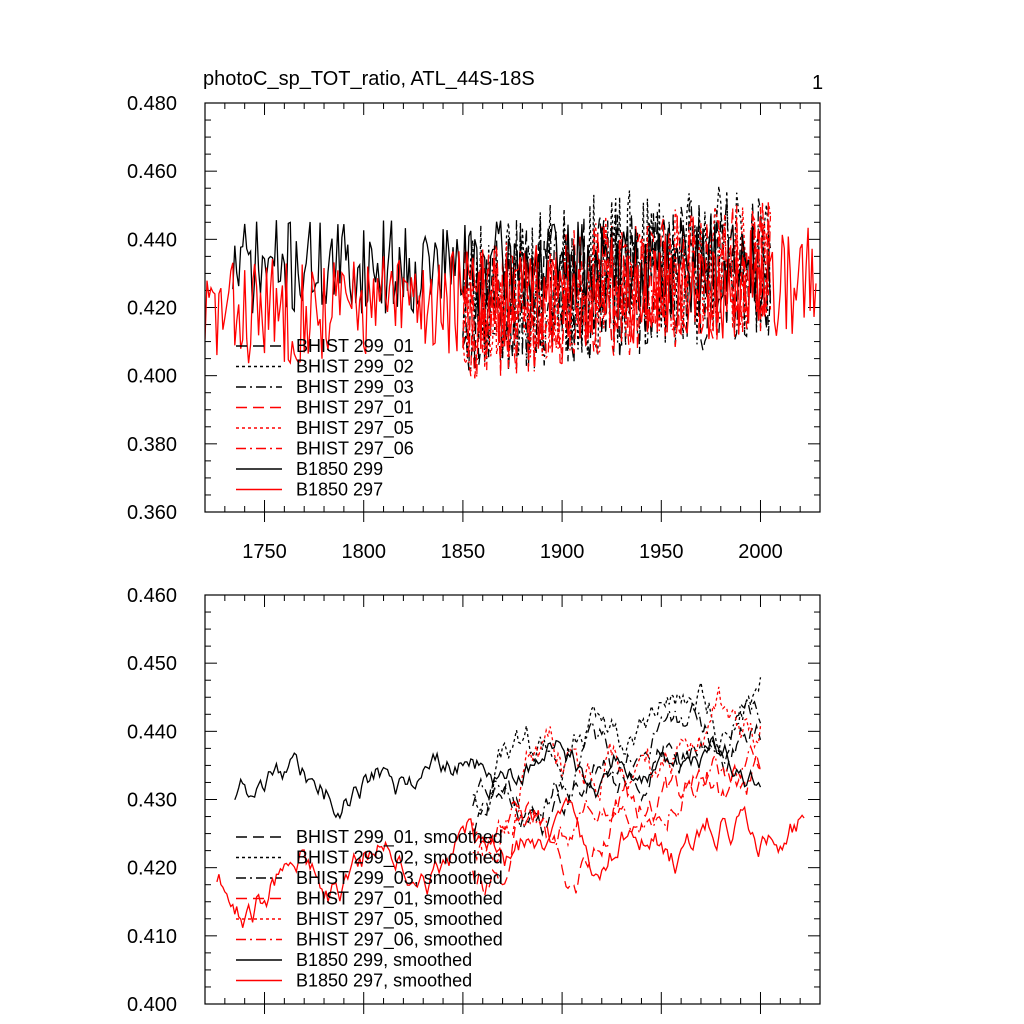 Image resolution: width=1024 pixels, height=1024 pixels. What do you see at coordinates (355, 367) in the screenshot?
I see `legend-label: BHIST 299_02` at bounding box center [355, 367].